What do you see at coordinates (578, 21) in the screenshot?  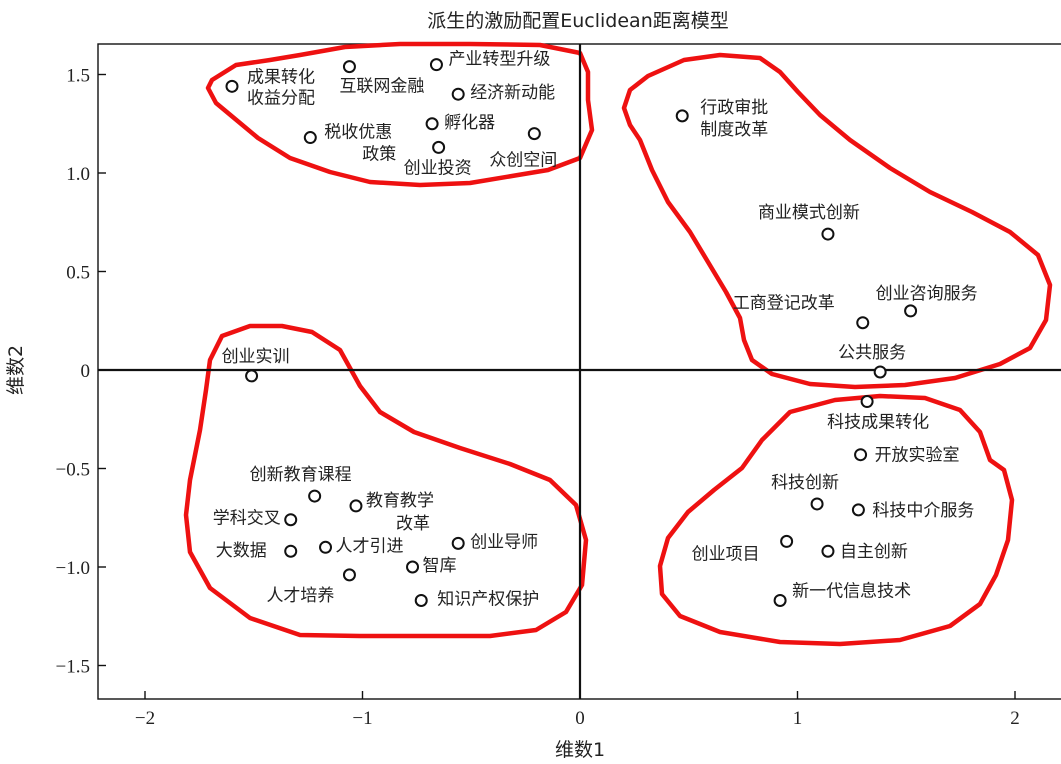 I see `chart-title: 派生的激励配置Euclidean距离模型` at bounding box center [578, 21].